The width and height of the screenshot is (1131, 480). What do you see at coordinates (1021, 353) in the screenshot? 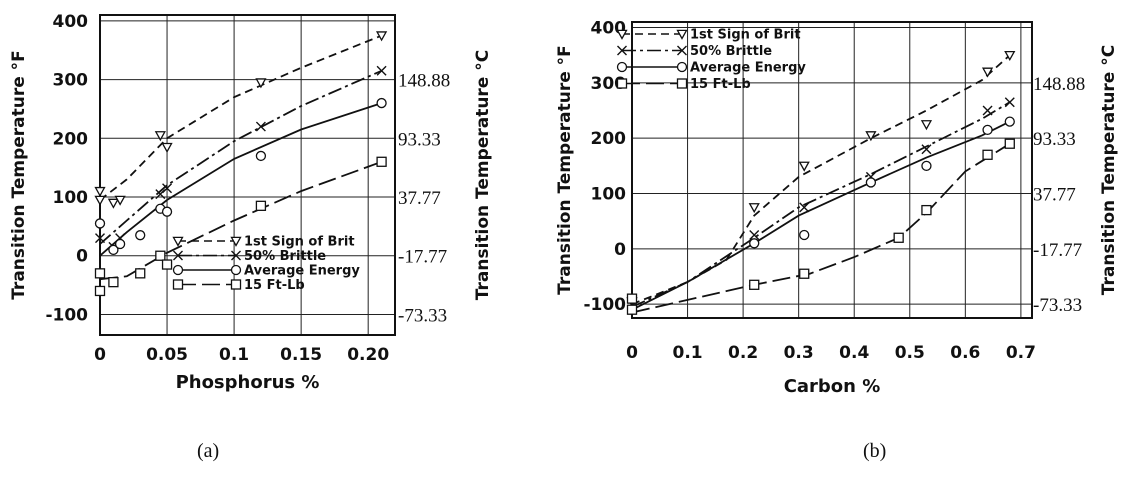
I see `x-tick-label: 0.7` at bounding box center [1021, 353].